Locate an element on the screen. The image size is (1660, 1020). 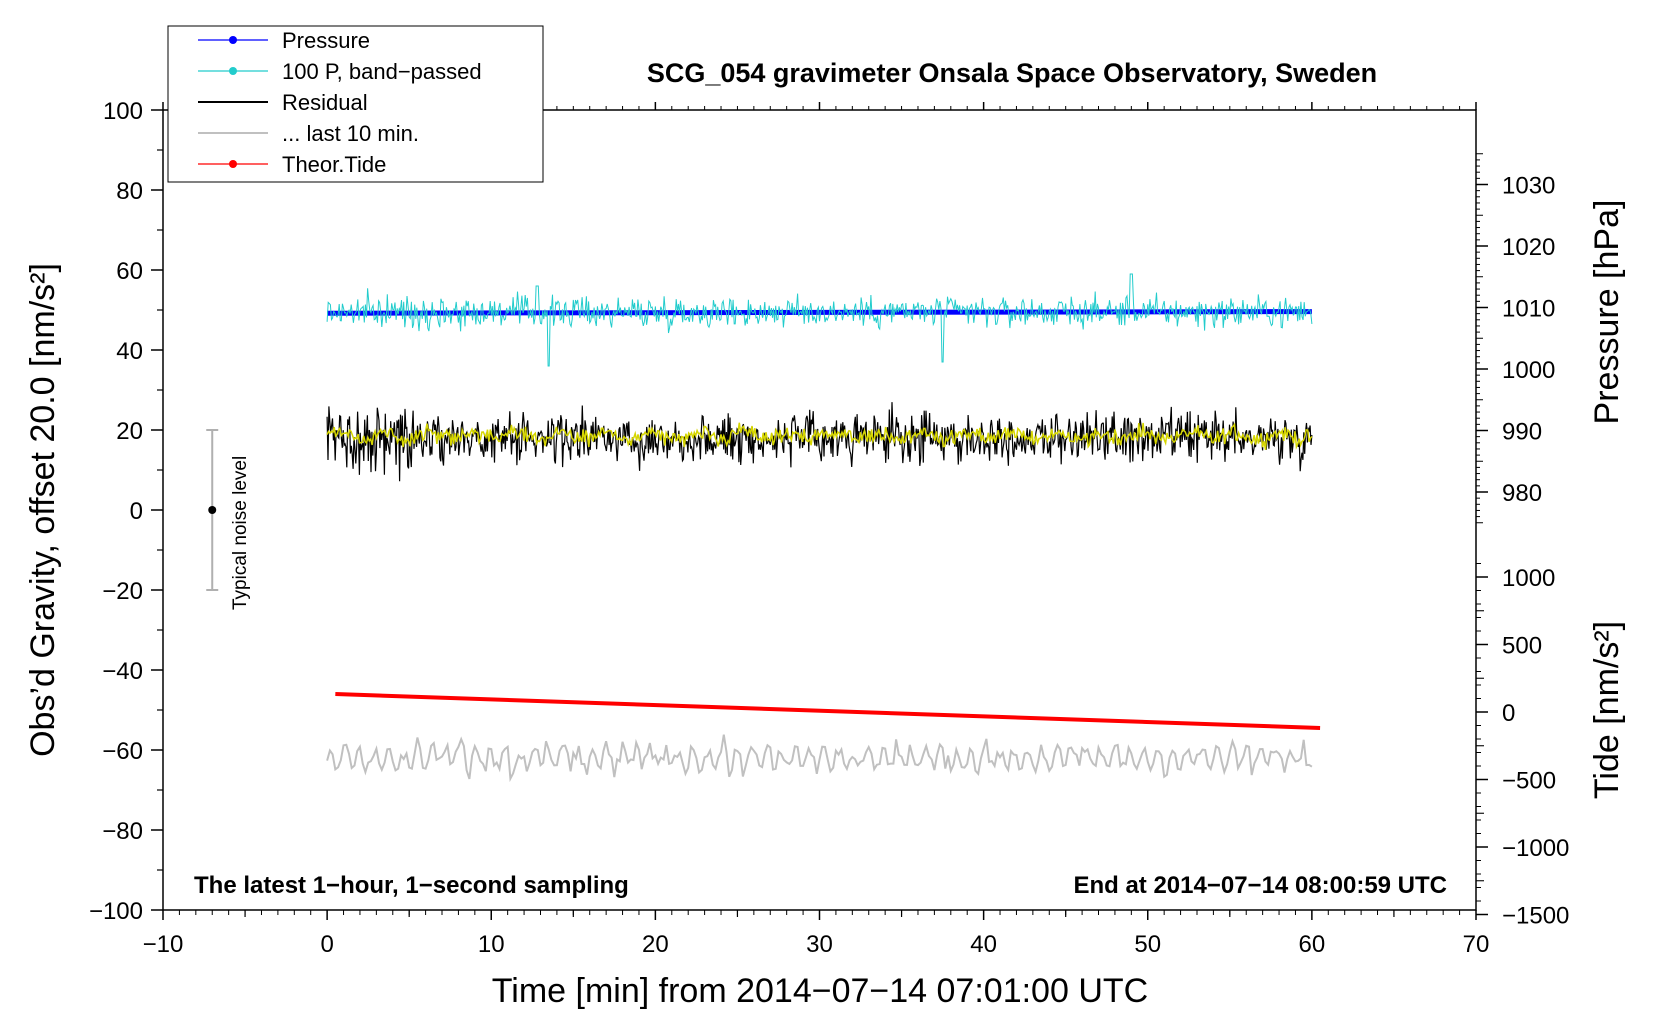
noise-bar is located at coordinates (212, 510).